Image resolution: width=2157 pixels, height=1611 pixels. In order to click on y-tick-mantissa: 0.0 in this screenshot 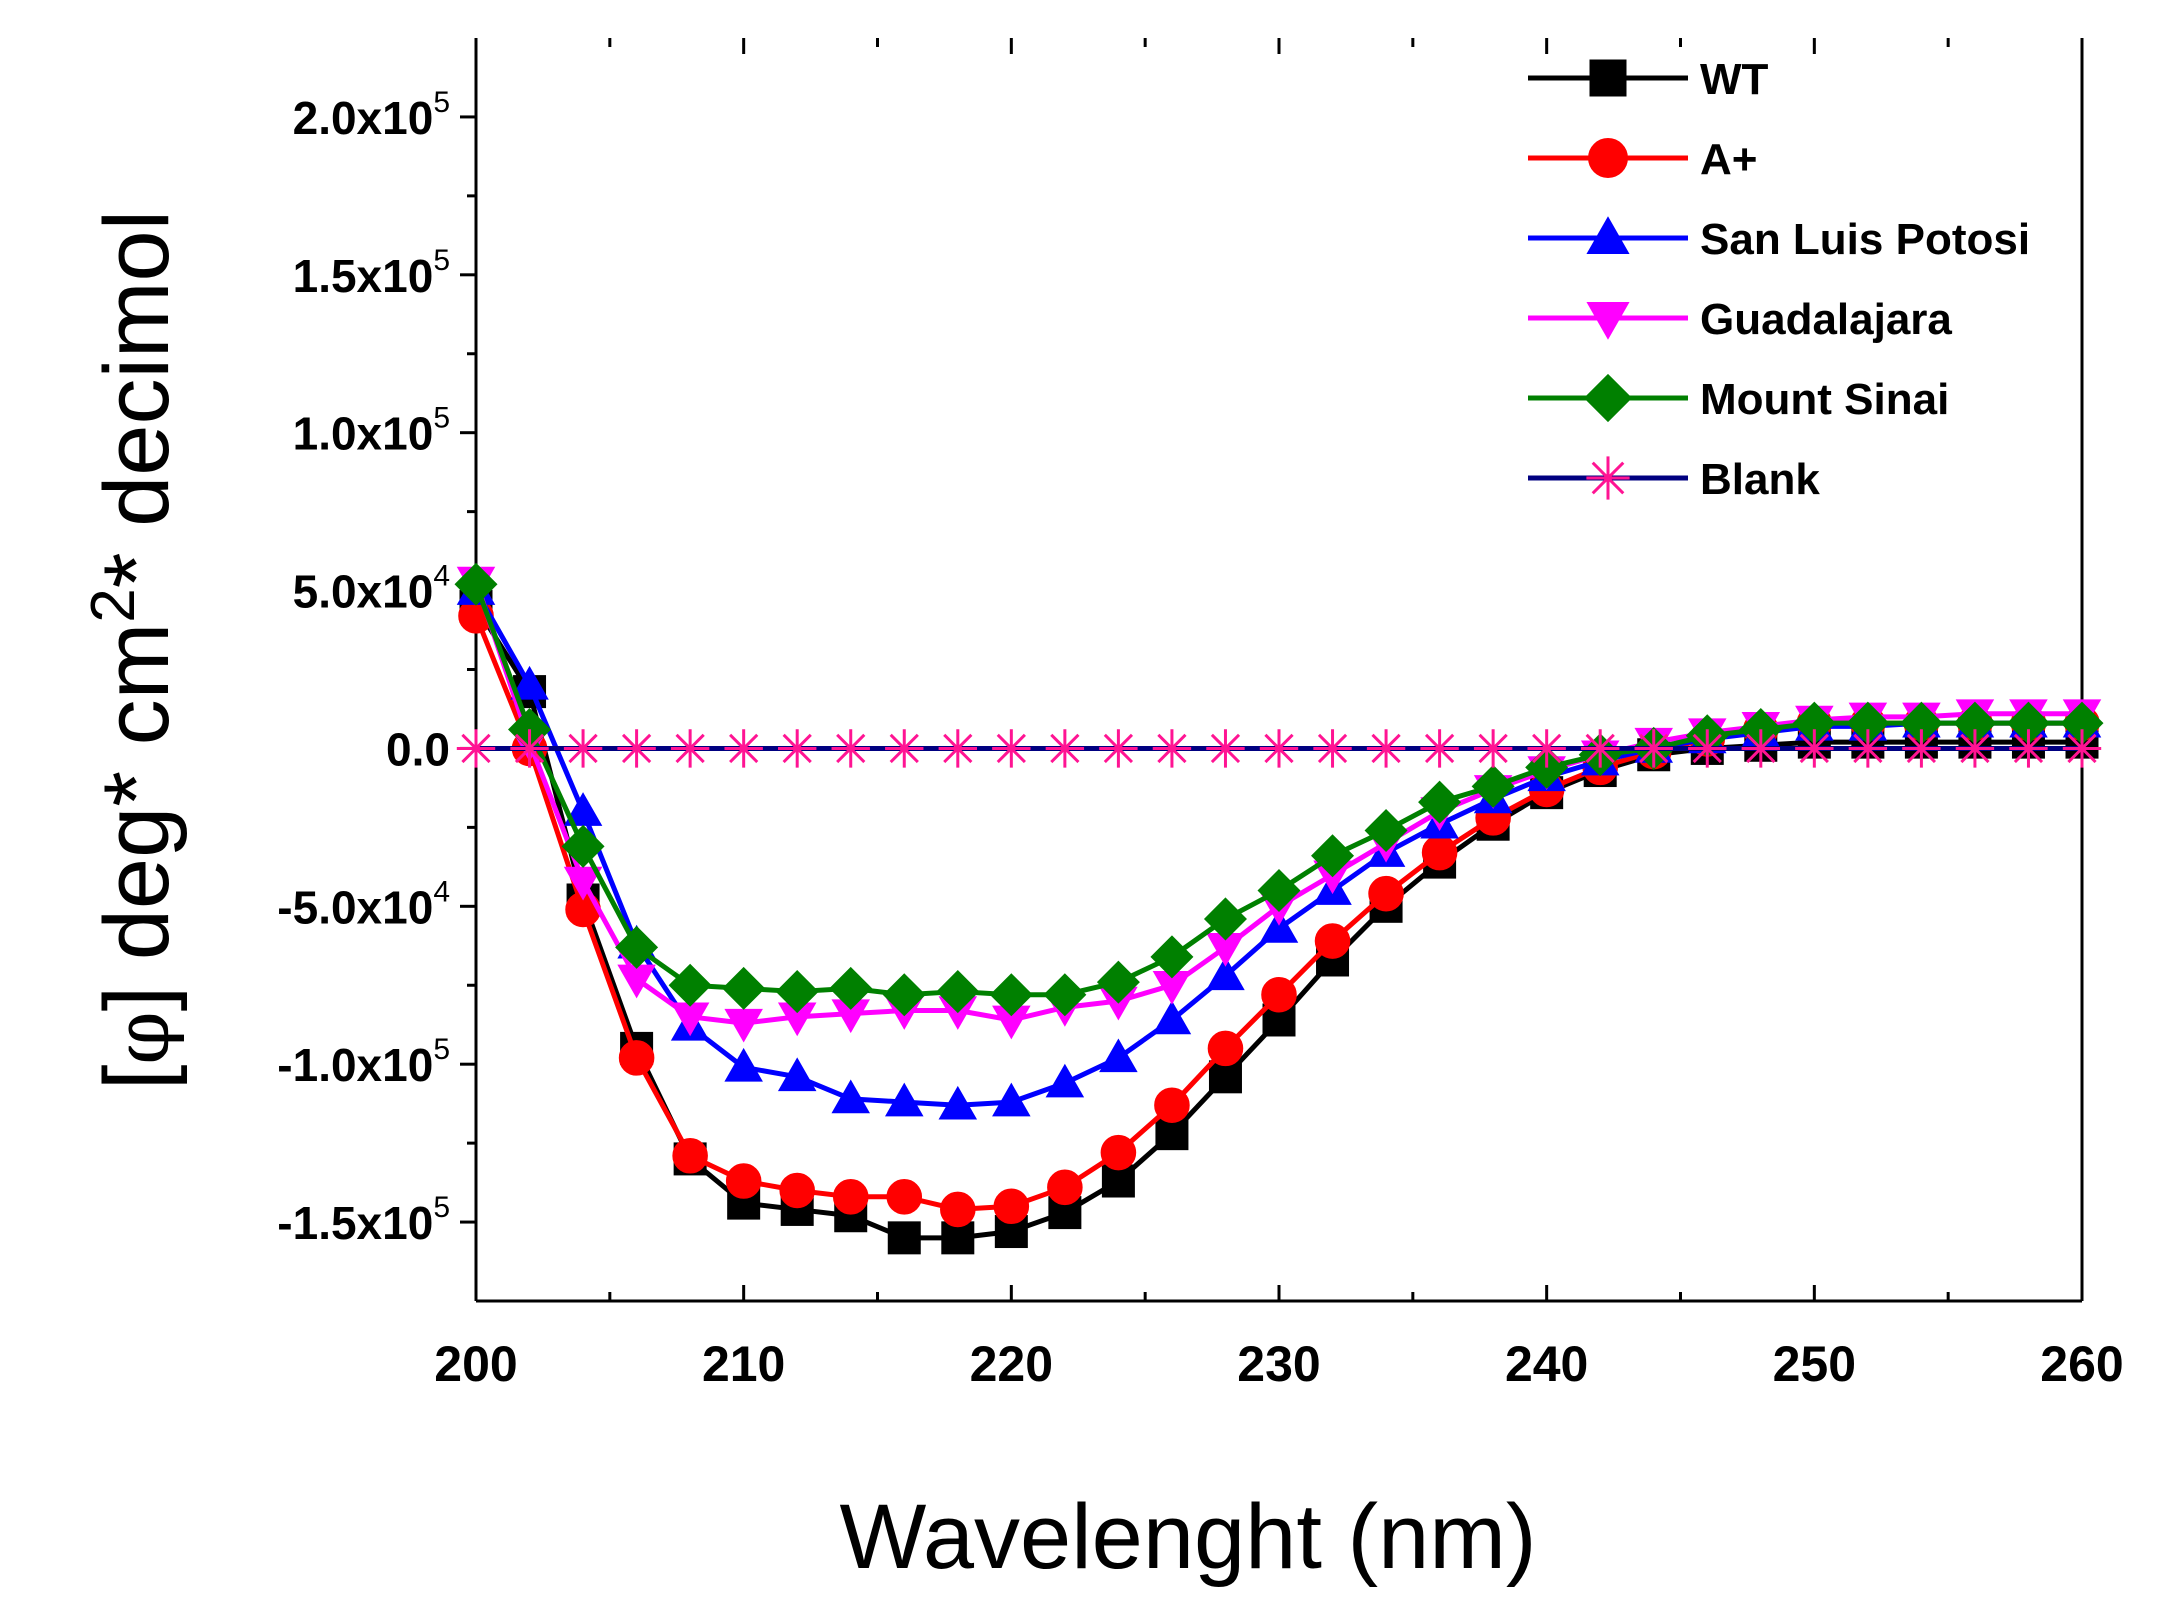, I will do `click(418, 749)`.